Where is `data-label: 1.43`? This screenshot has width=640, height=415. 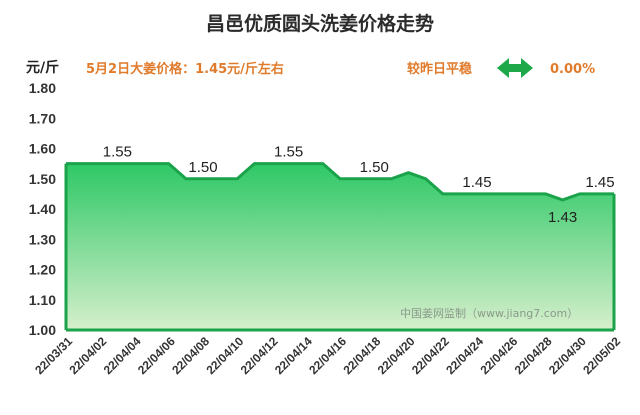 data-label: 1.43 is located at coordinates (562, 217).